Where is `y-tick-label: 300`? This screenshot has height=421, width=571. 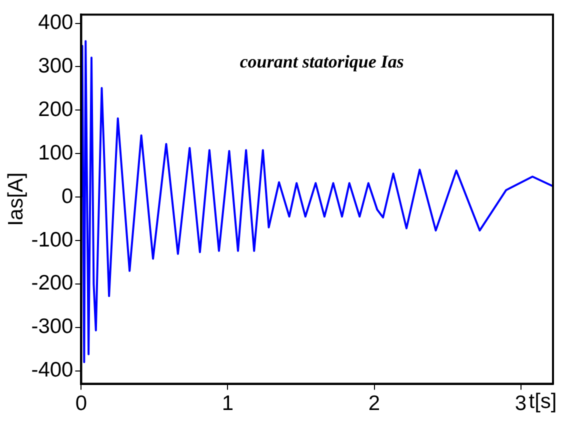 y-tick-label: 300 is located at coordinates (56, 66).